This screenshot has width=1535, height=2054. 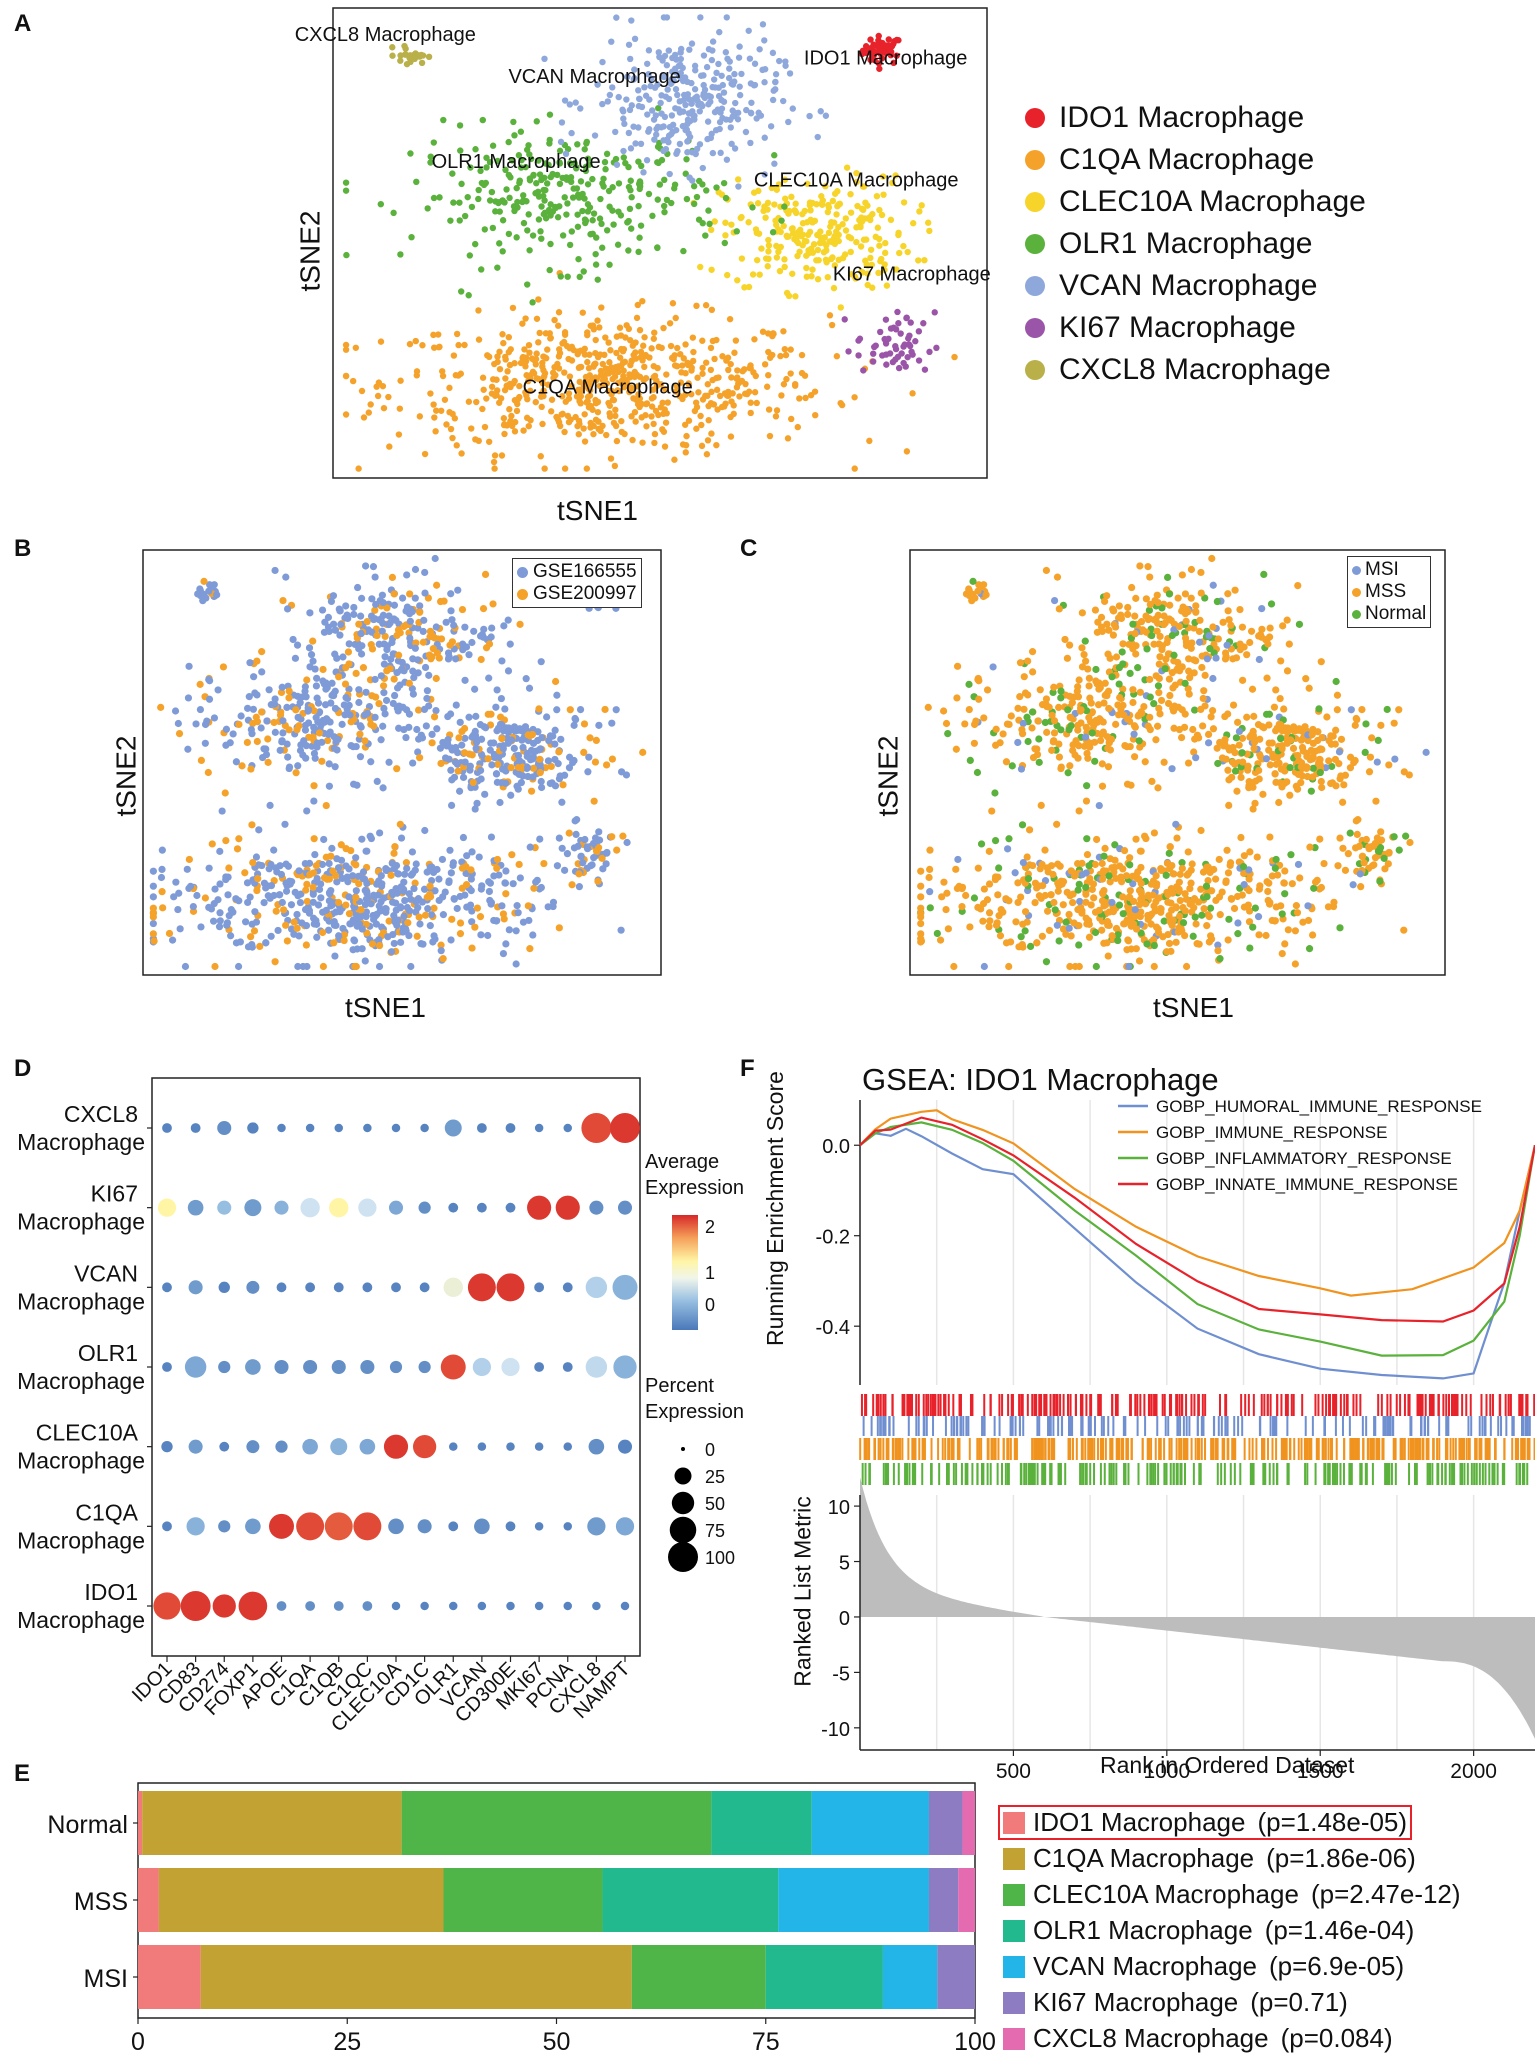 I want to click on row-label: CLEC10A, so click(x=87, y=1433).